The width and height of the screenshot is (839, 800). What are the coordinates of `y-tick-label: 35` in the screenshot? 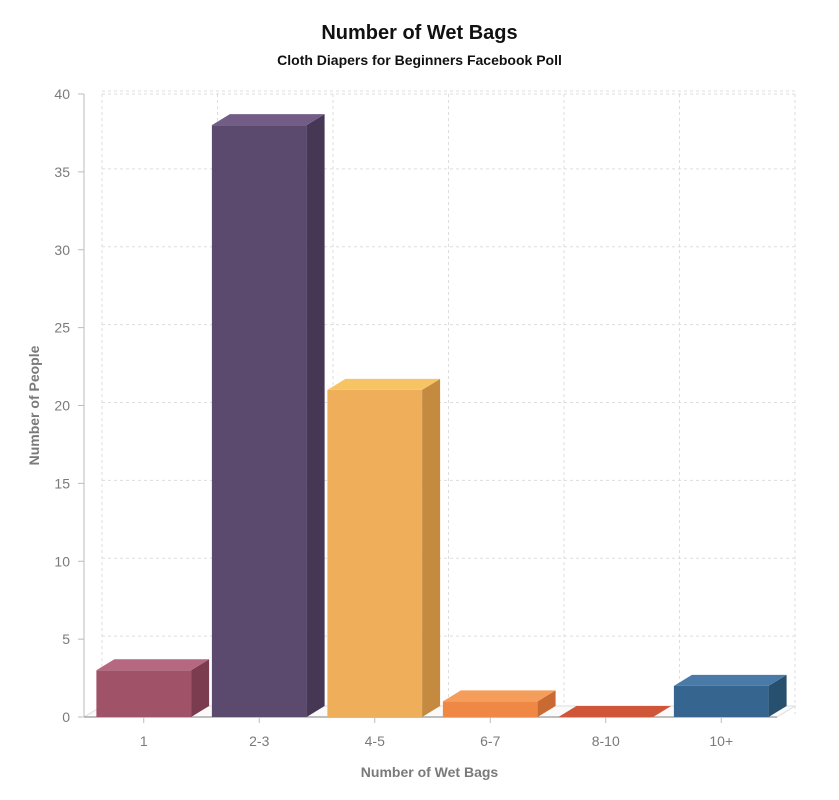 It's located at (62, 172).